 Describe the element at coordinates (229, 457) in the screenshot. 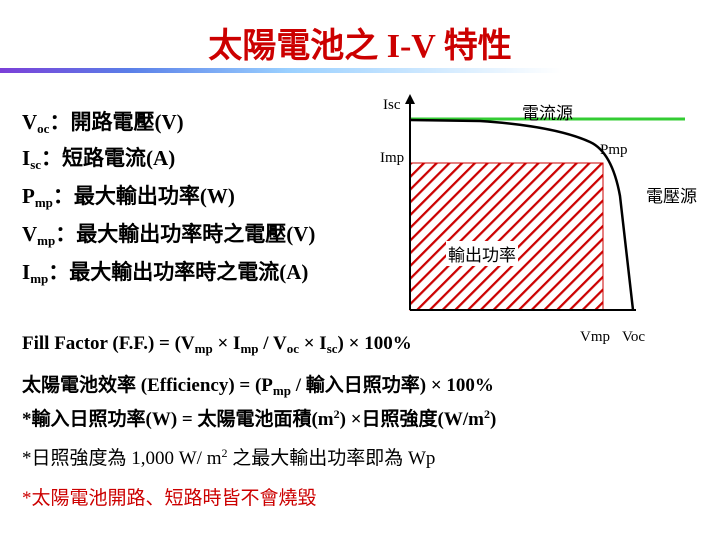

I see `wp-definition: *日照強度為 1,000 W/ m2 之最大輸出功率即為 Wp` at that location.